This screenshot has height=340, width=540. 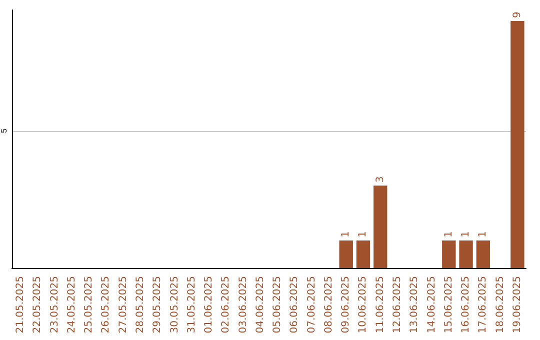 What do you see at coordinates (174, 305) in the screenshot?
I see `x-tick-label: 30.05.2025` at bounding box center [174, 305].